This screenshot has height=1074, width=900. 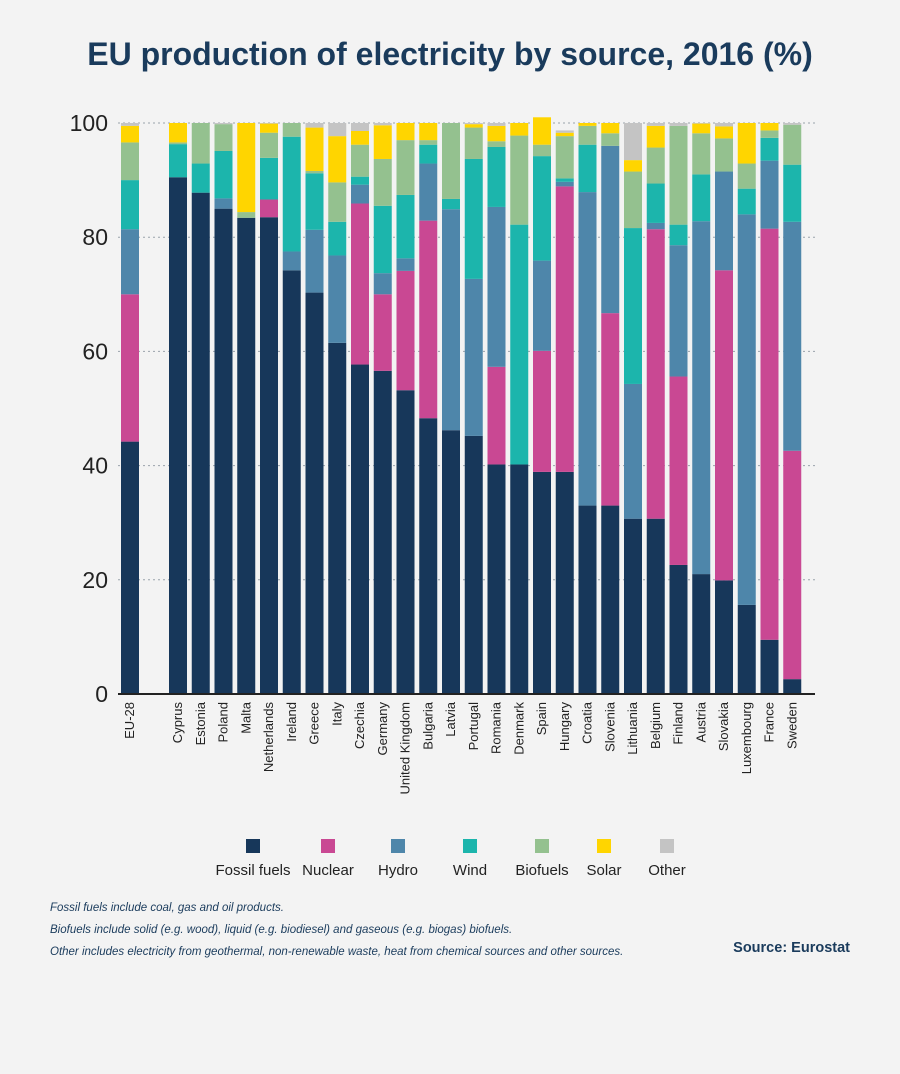 What do you see at coordinates (701, 634) in the screenshot?
I see `bar-austria-fossil-fuels` at bounding box center [701, 634].